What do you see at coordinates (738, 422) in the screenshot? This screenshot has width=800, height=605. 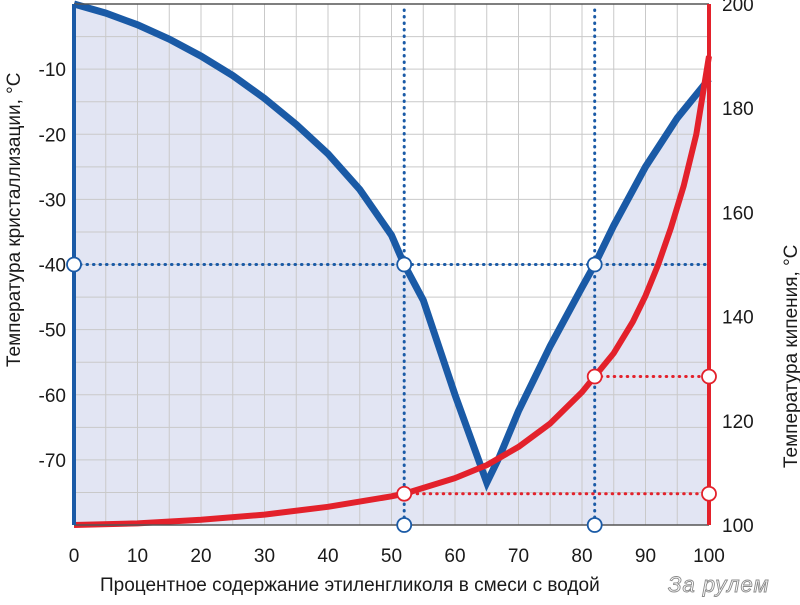 I see `y-right-tick-label: 120` at bounding box center [738, 422].